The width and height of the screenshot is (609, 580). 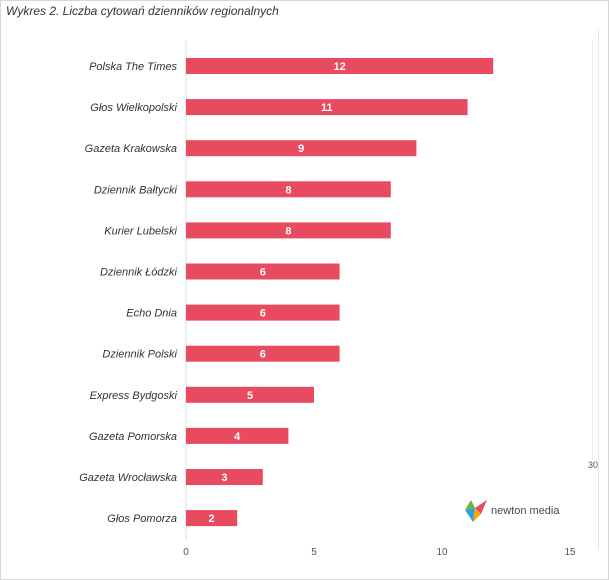 I want to click on x-tick-label: 15, so click(x=570, y=552).